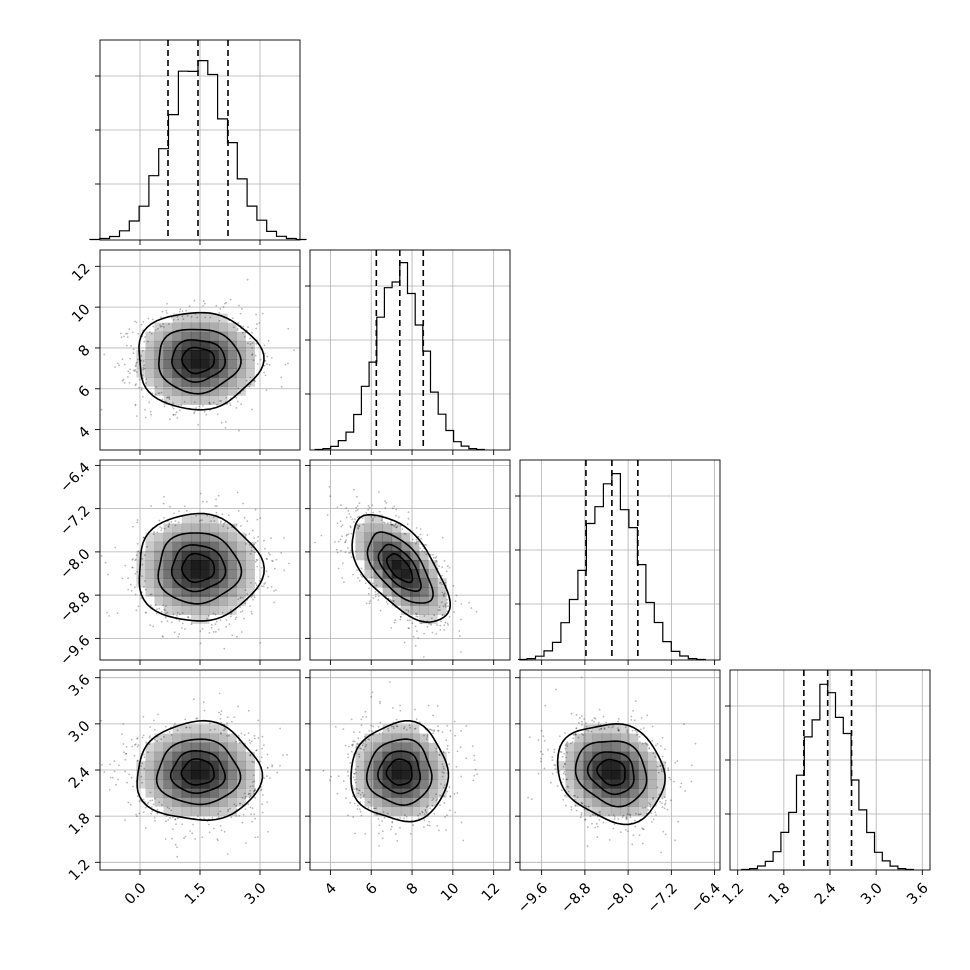  What do you see at coordinates (918, 894) in the screenshot?
I see `x-tick-label: 3.6` at bounding box center [918, 894].